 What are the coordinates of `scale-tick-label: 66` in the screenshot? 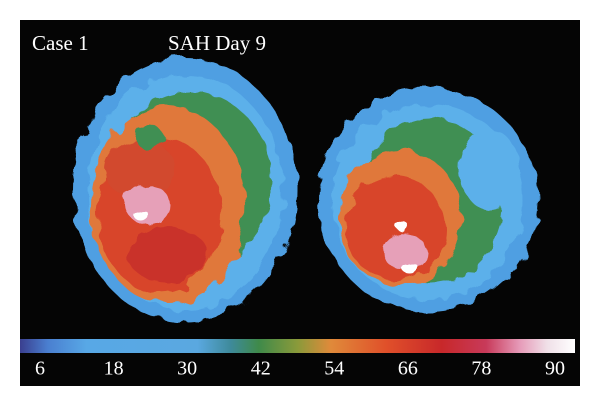 It's located at (408, 369).